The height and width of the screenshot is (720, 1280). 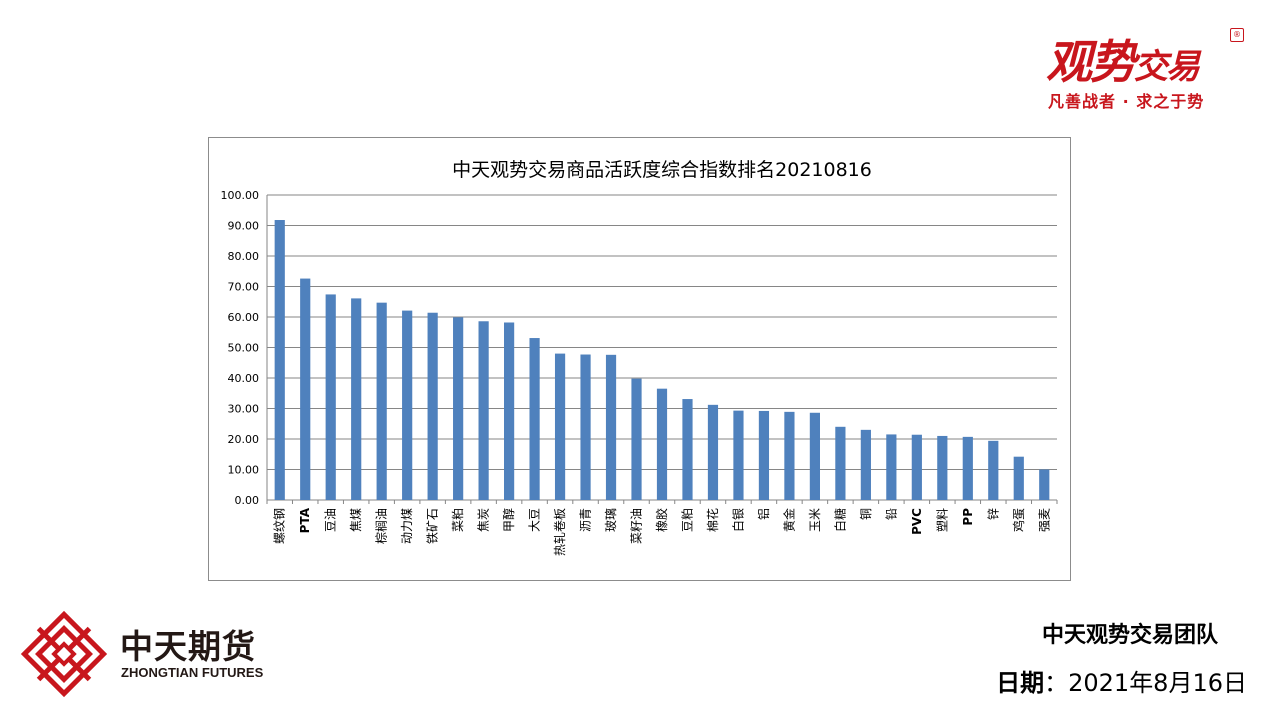 I want to click on brand-seal: ®, so click(x=1237, y=35).